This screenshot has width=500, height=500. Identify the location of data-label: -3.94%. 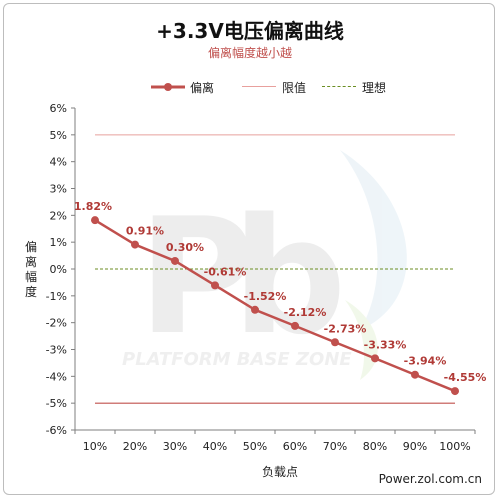
(425, 361).